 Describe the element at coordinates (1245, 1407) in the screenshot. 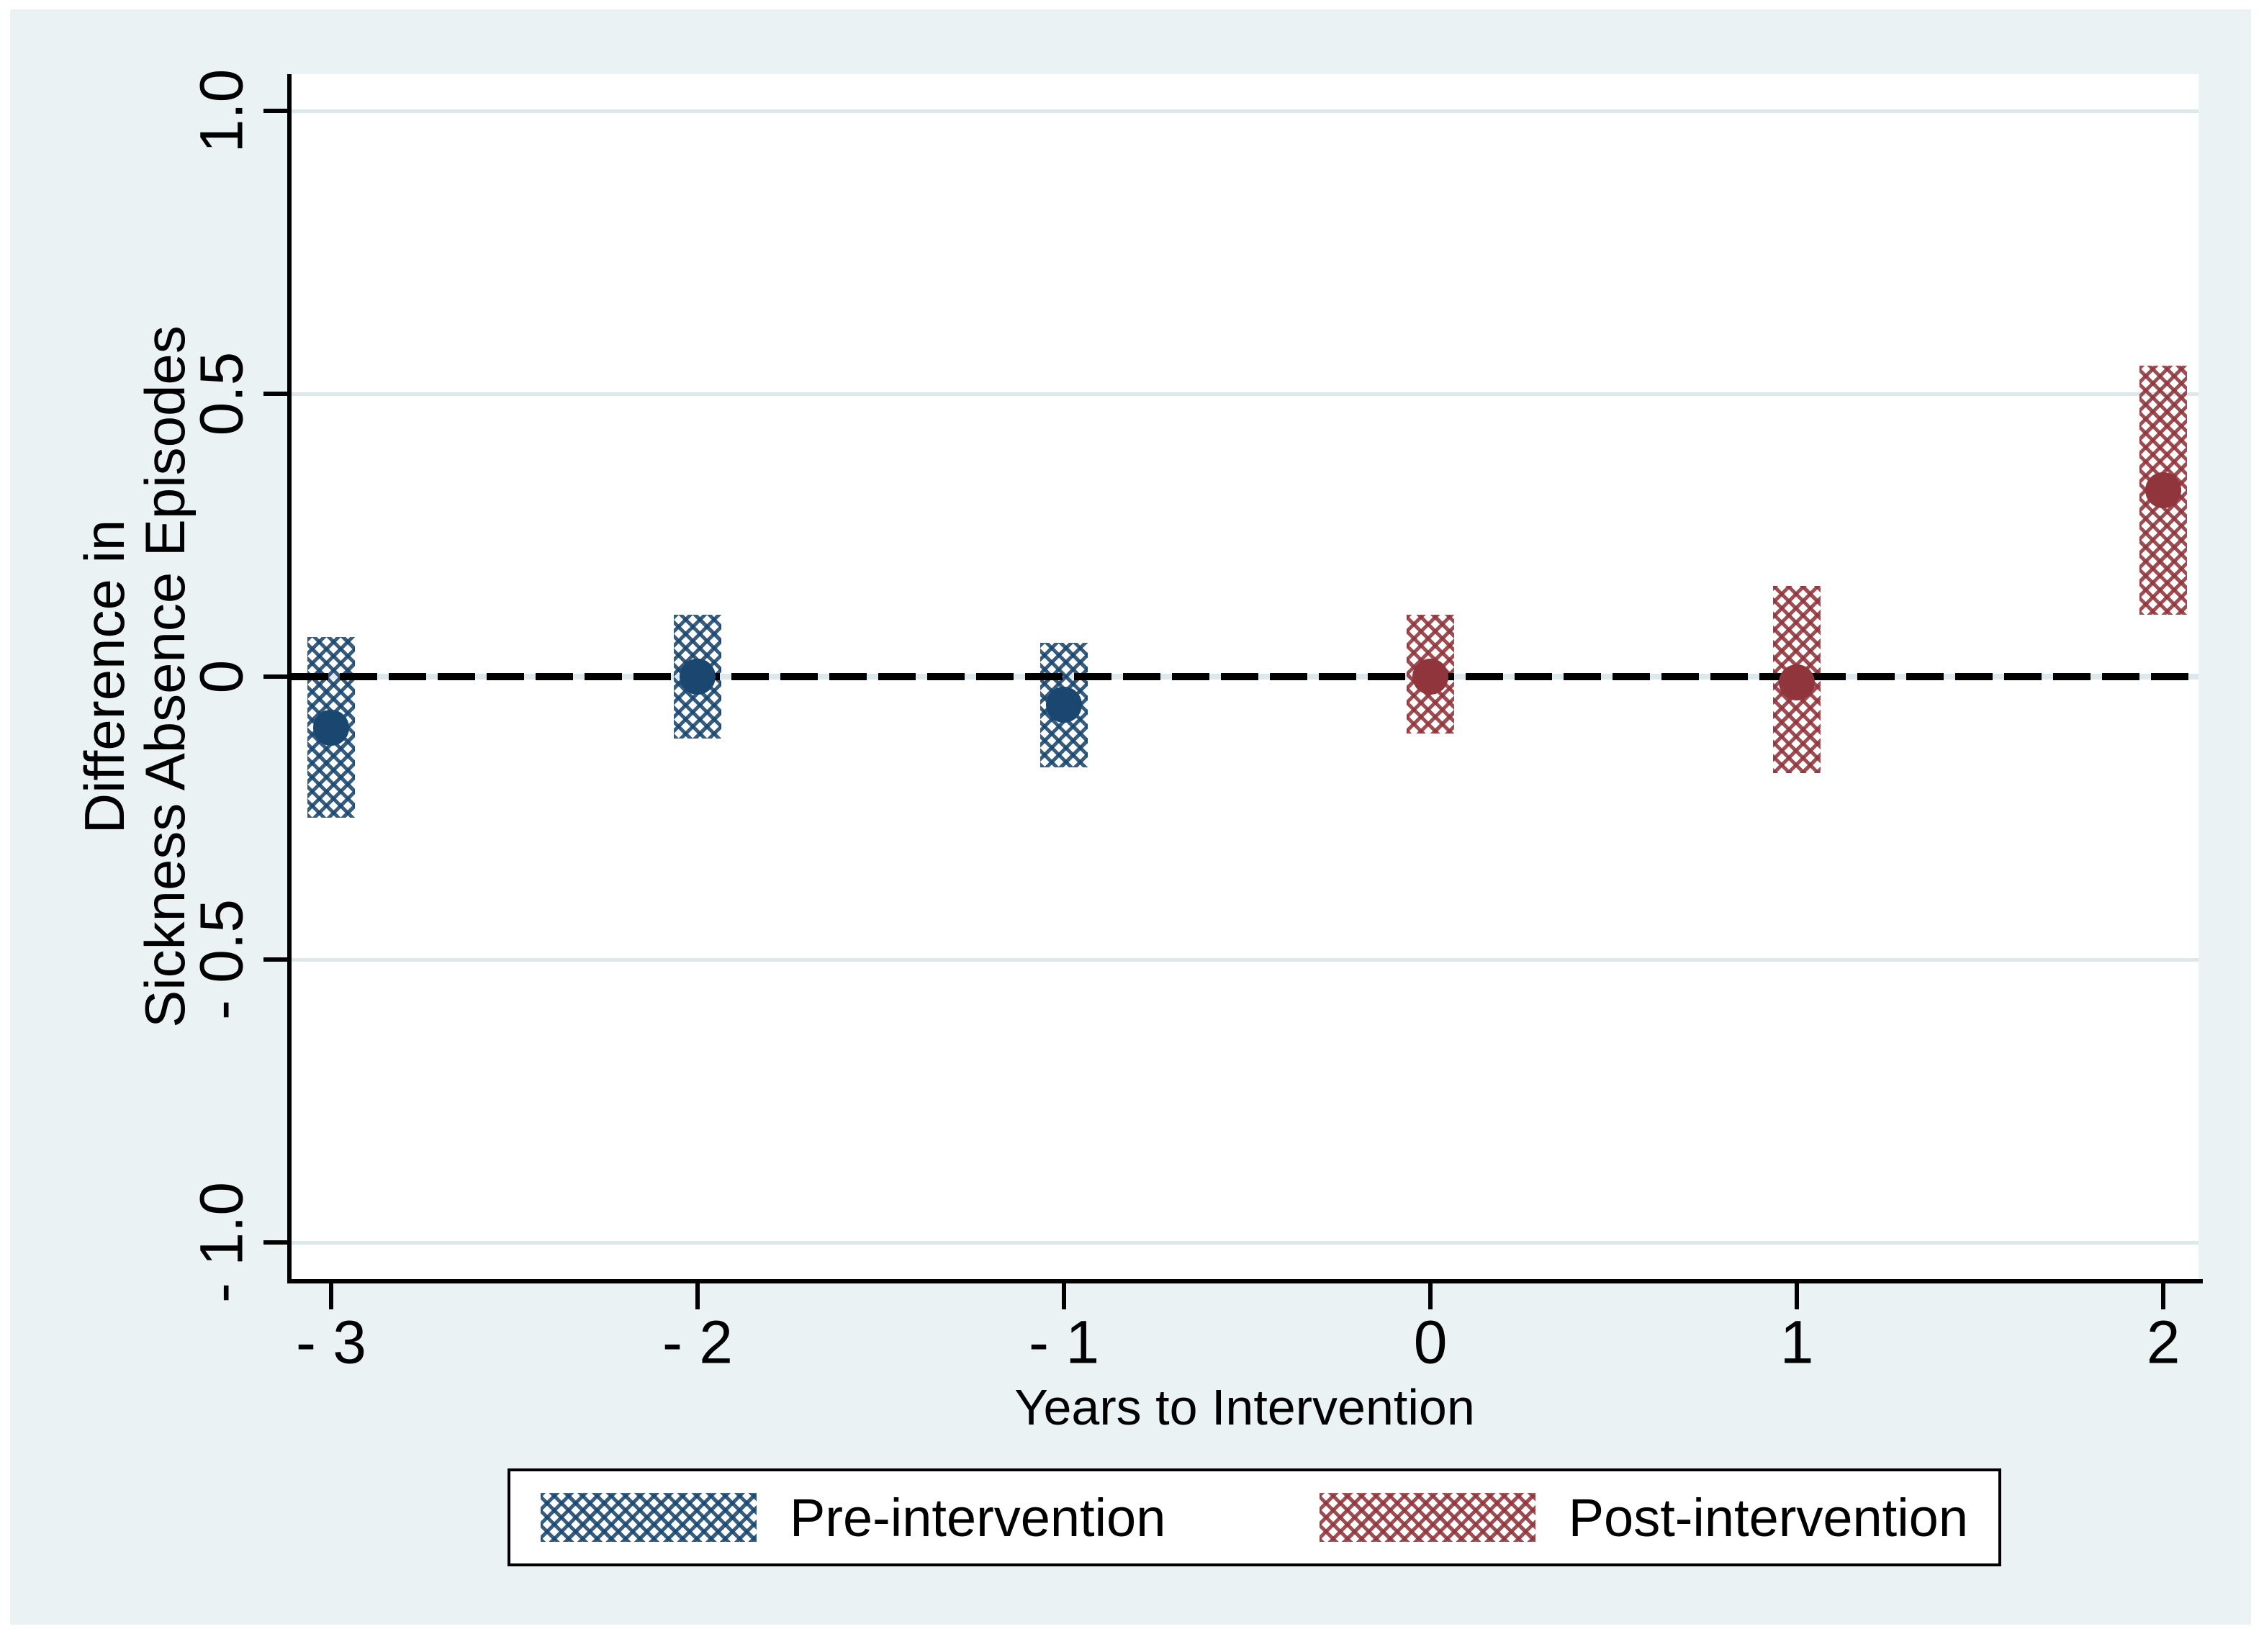

I see `x-axis-title: Years to Intervention` at that location.